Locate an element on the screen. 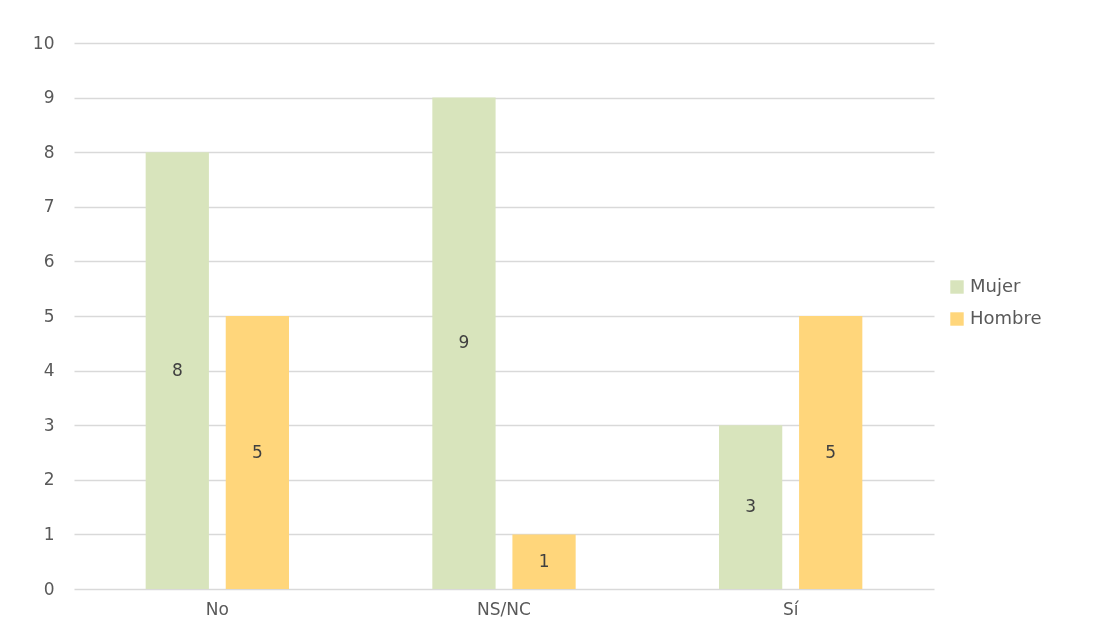 This screenshot has height=641, width=1102. y-tick-label: 7 is located at coordinates (49, 206).